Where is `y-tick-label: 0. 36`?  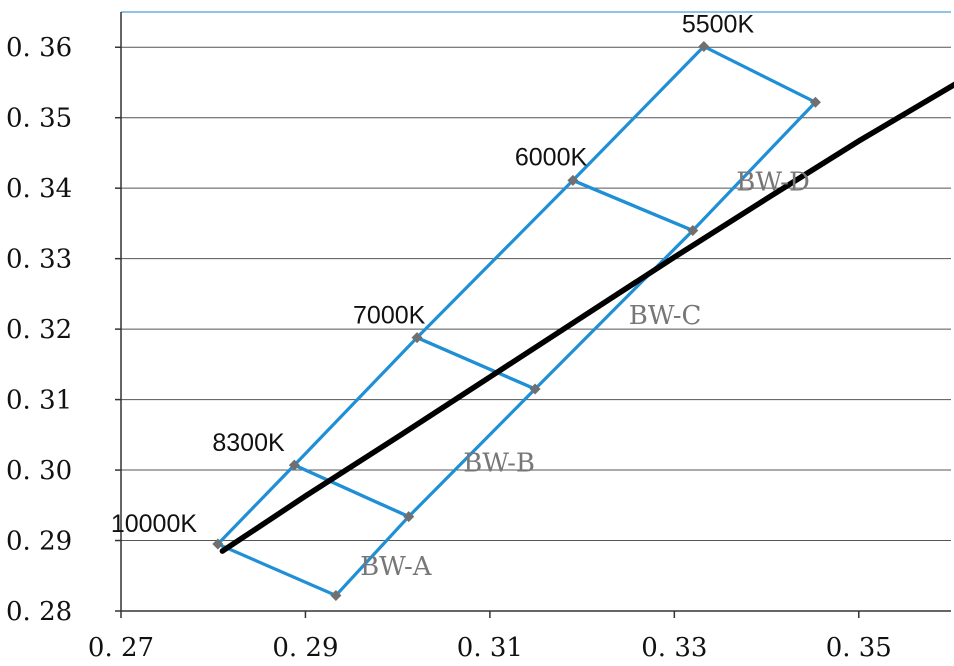 y-tick-label: 0. 36 is located at coordinates (39, 48).